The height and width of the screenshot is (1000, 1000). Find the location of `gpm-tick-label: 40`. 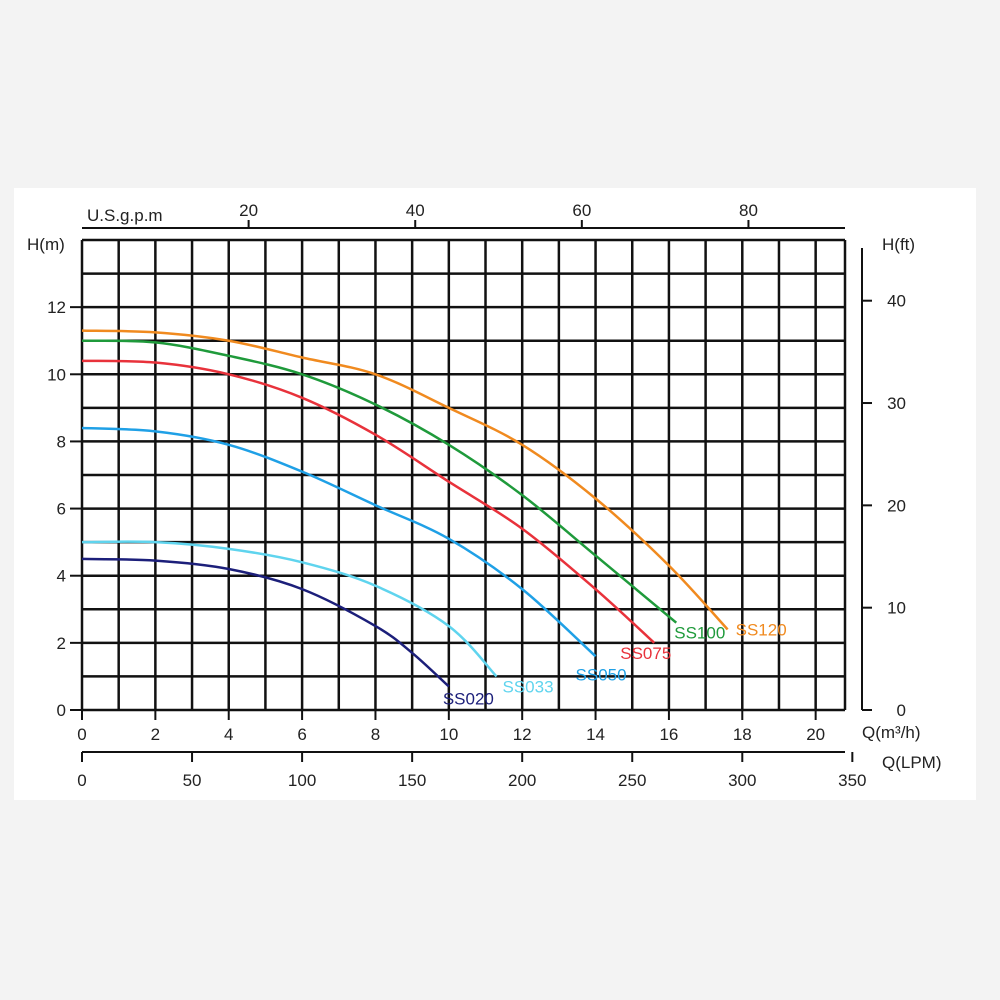

gpm-tick-label: 40 is located at coordinates (415, 210).